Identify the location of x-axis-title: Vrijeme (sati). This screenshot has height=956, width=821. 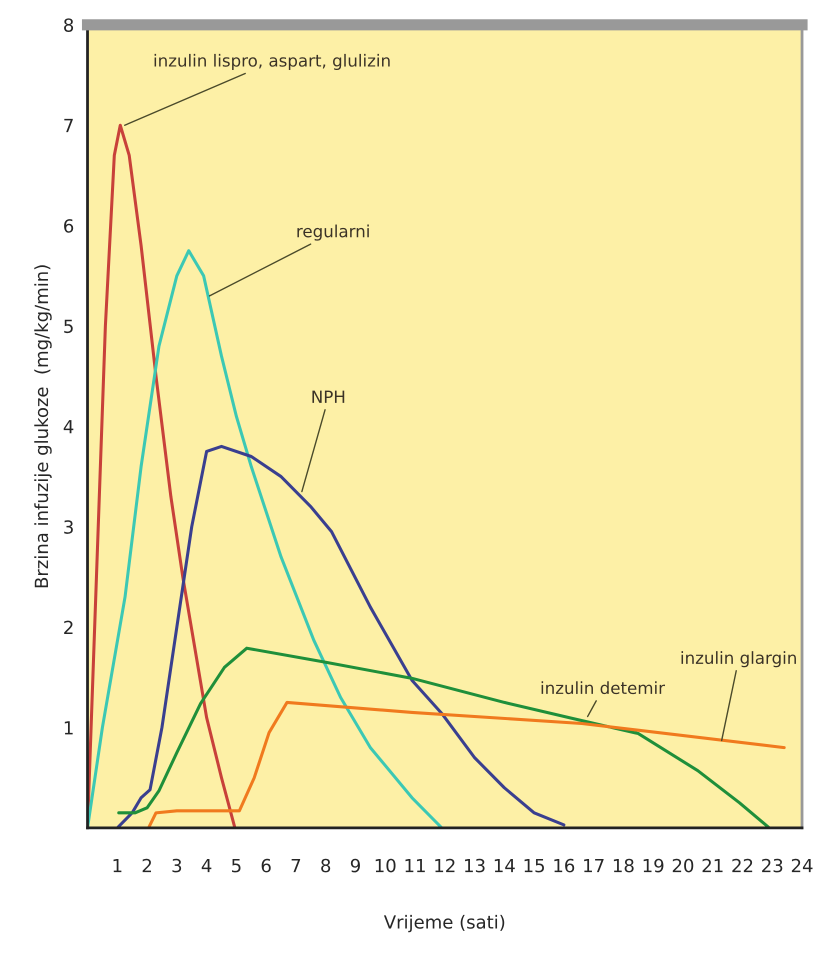
(444, 923).